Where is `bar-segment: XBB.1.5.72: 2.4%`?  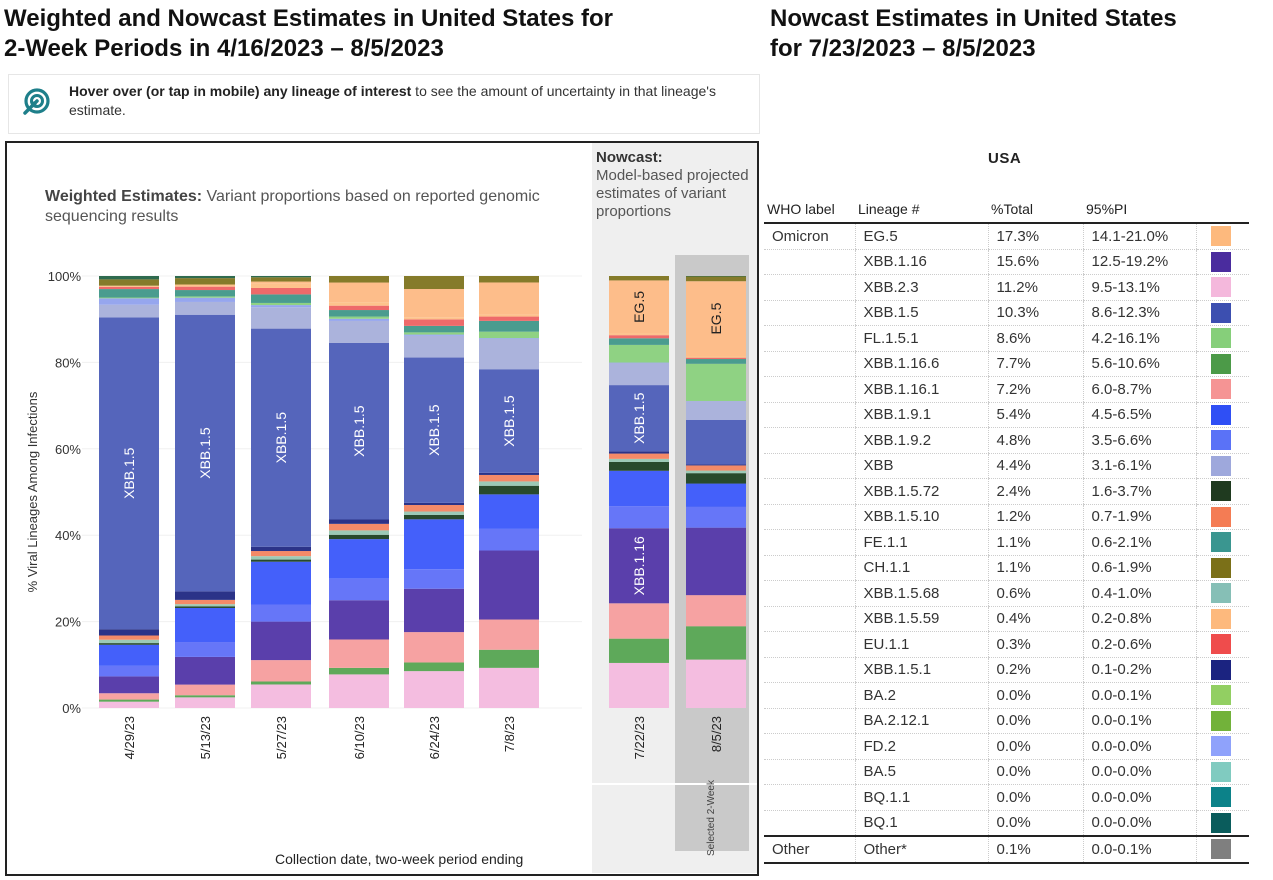 bar-segment: XBB.1.5.72: 2.4% is located at coordinates (716, 478).